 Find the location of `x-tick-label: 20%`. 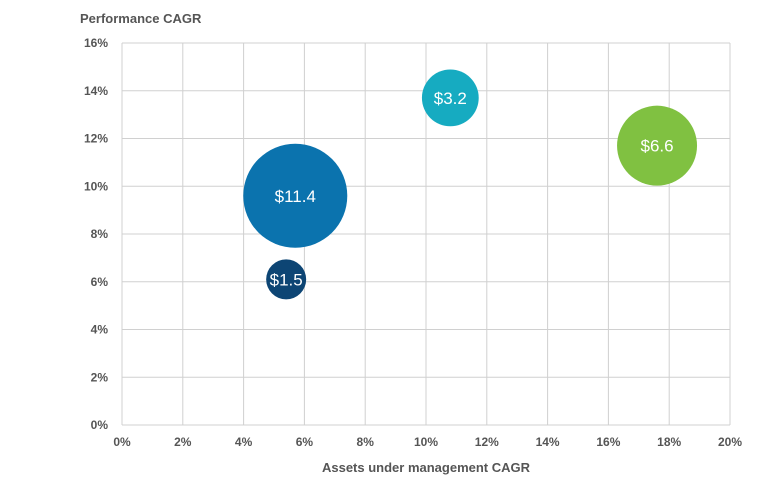

x-tick-label: 20% is located at coordinates (730, 442).